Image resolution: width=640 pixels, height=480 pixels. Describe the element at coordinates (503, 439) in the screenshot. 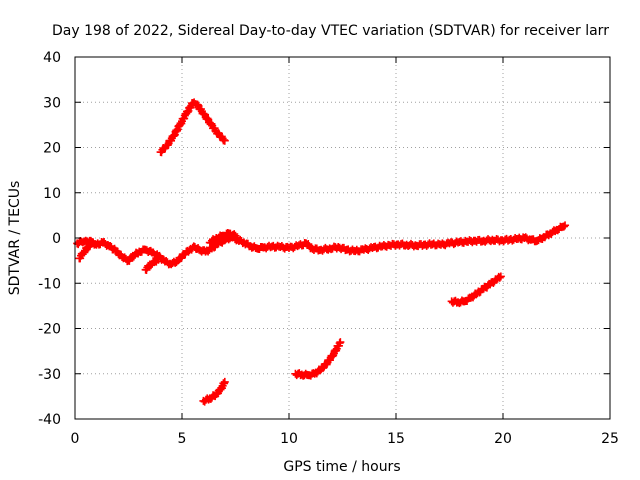

I see `x-tick-label: 20` at that location.